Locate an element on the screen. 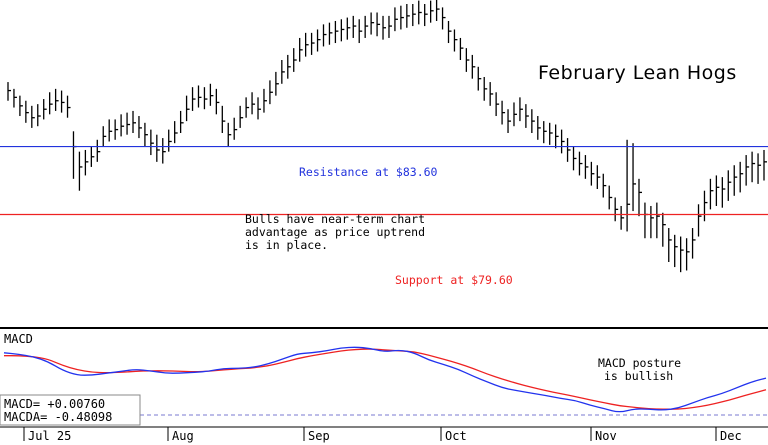 Image resolution: width=768 pixels, height=445 pixels. x-tick-label: Aug is located at coordinates (183, 436).